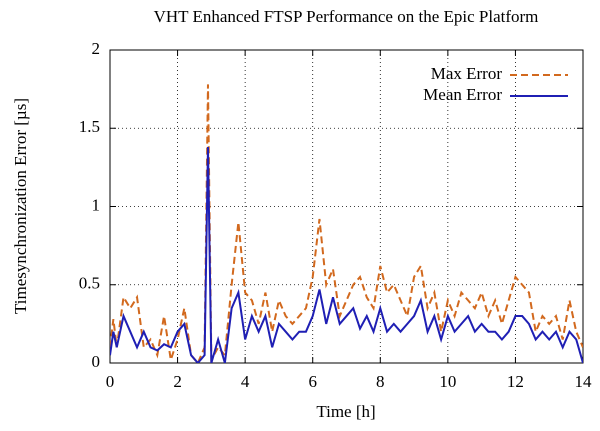 The width and height of the screenshot is (600, 431). What do you see at coordinates (96, 361) in the screenshot?
I see `y-tick-label: 0` at bounding box center [96, 361].